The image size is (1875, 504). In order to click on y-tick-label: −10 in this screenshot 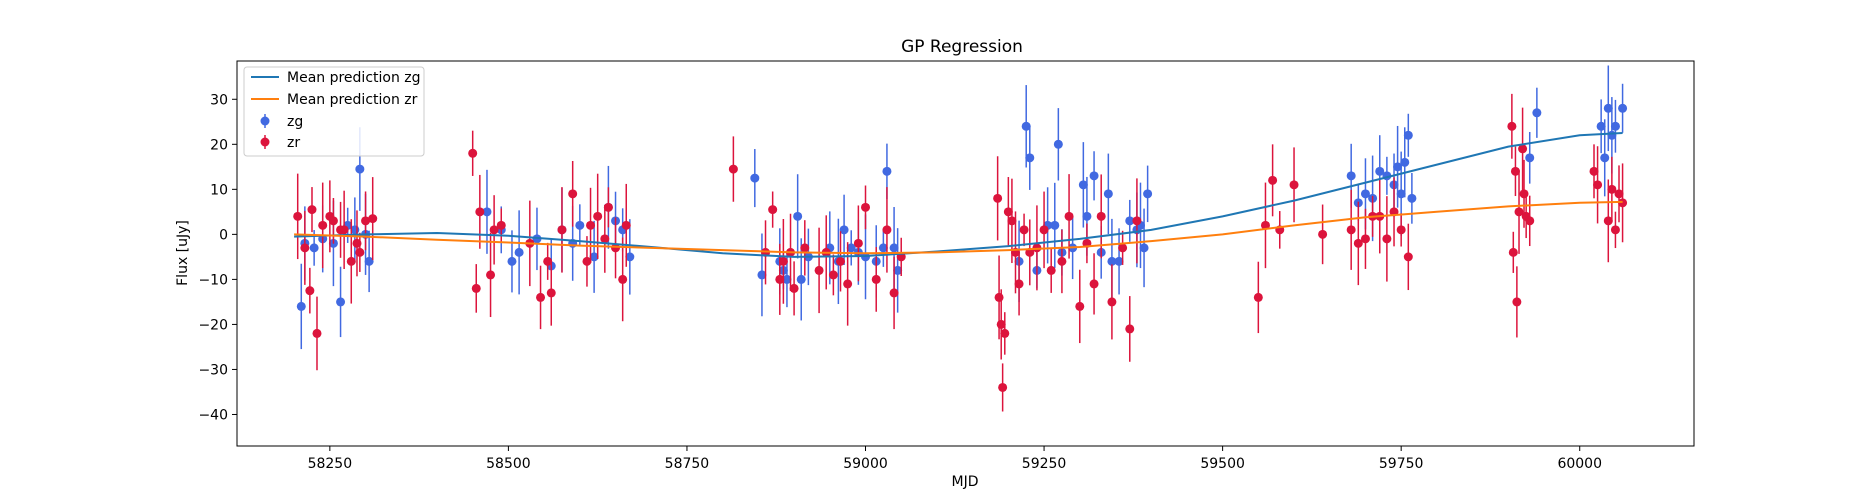, I will do `click(213, 280)`.